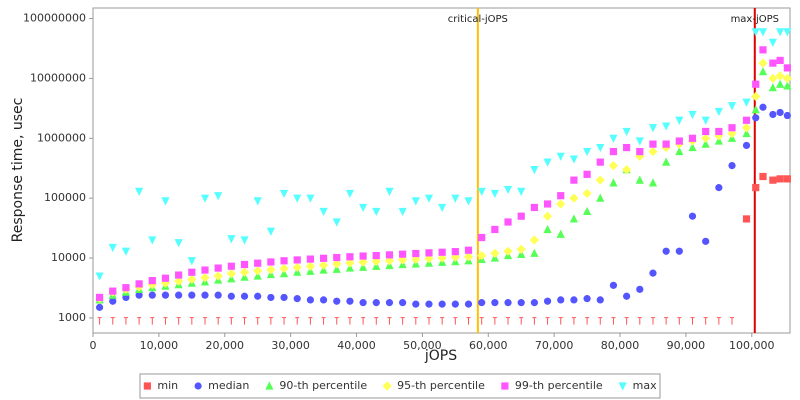 This screenshot has width=800, height=400. Describe the element at coordinates (225, 345) in the screenshot. I see `x-tick-label: 20,000` at that location.